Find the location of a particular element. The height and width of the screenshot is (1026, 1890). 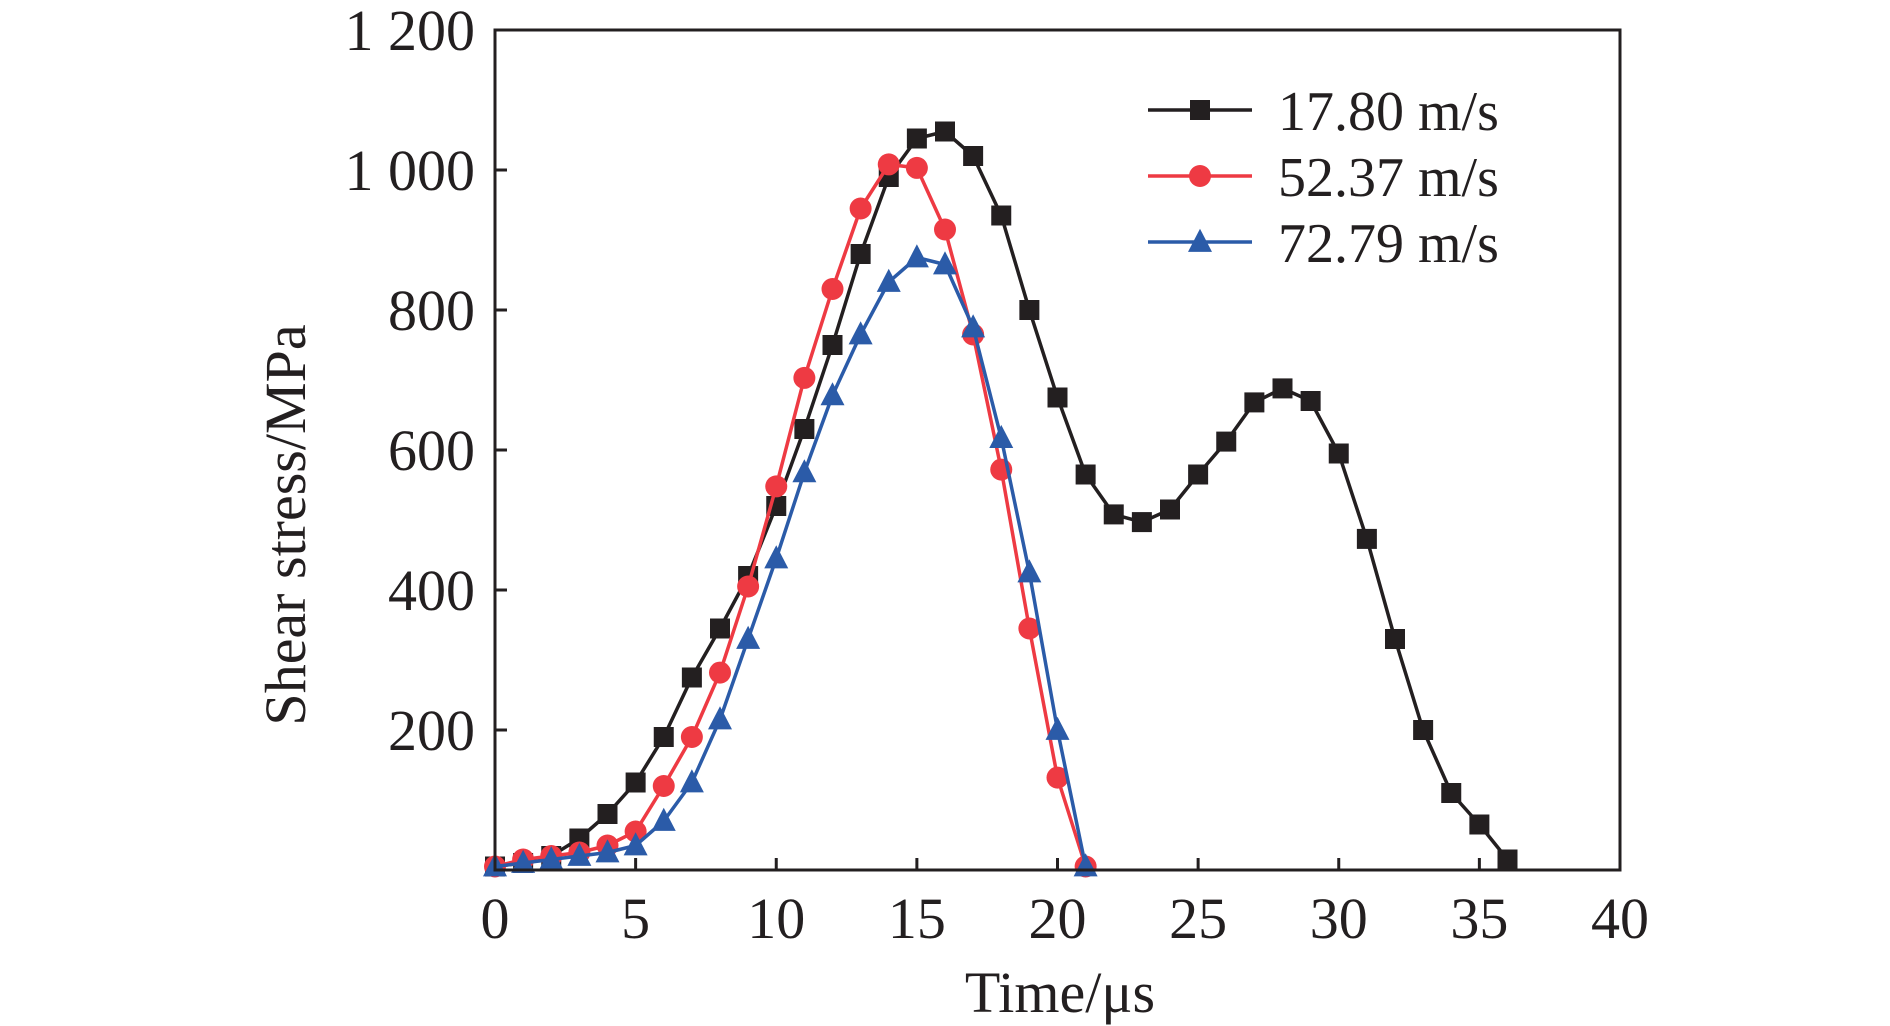

legend-item: 17.80 m/s is located at coordinates (1323, 112).